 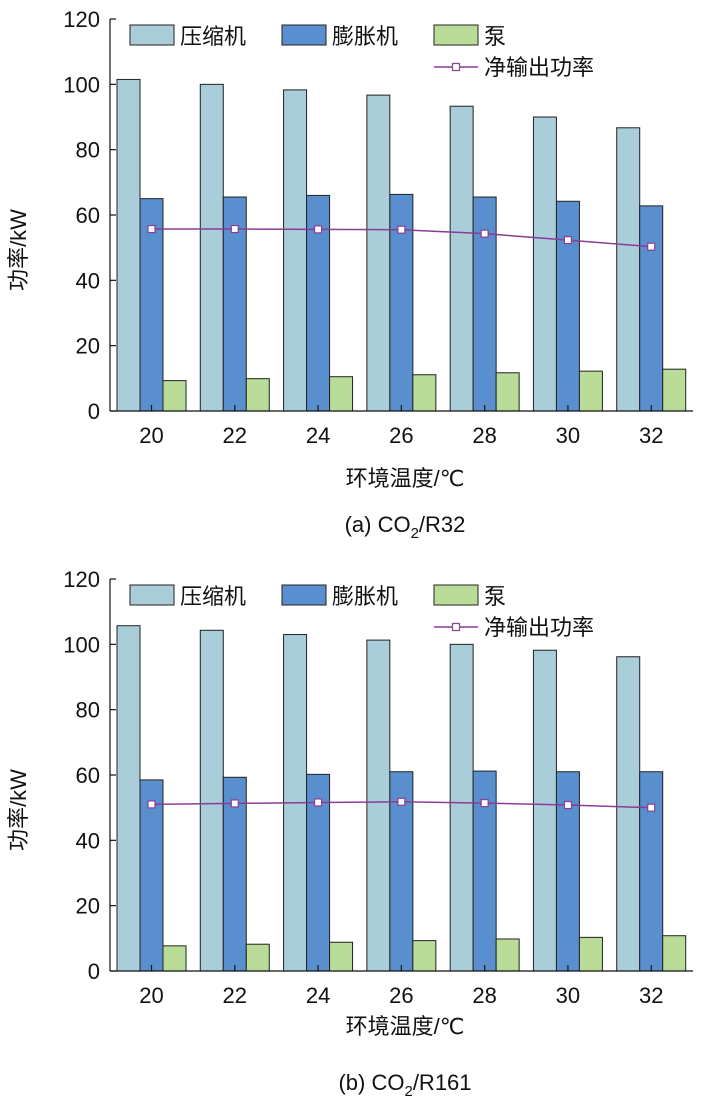 I want to click on caption-subscript: 2, so click(x=408, y=1091).